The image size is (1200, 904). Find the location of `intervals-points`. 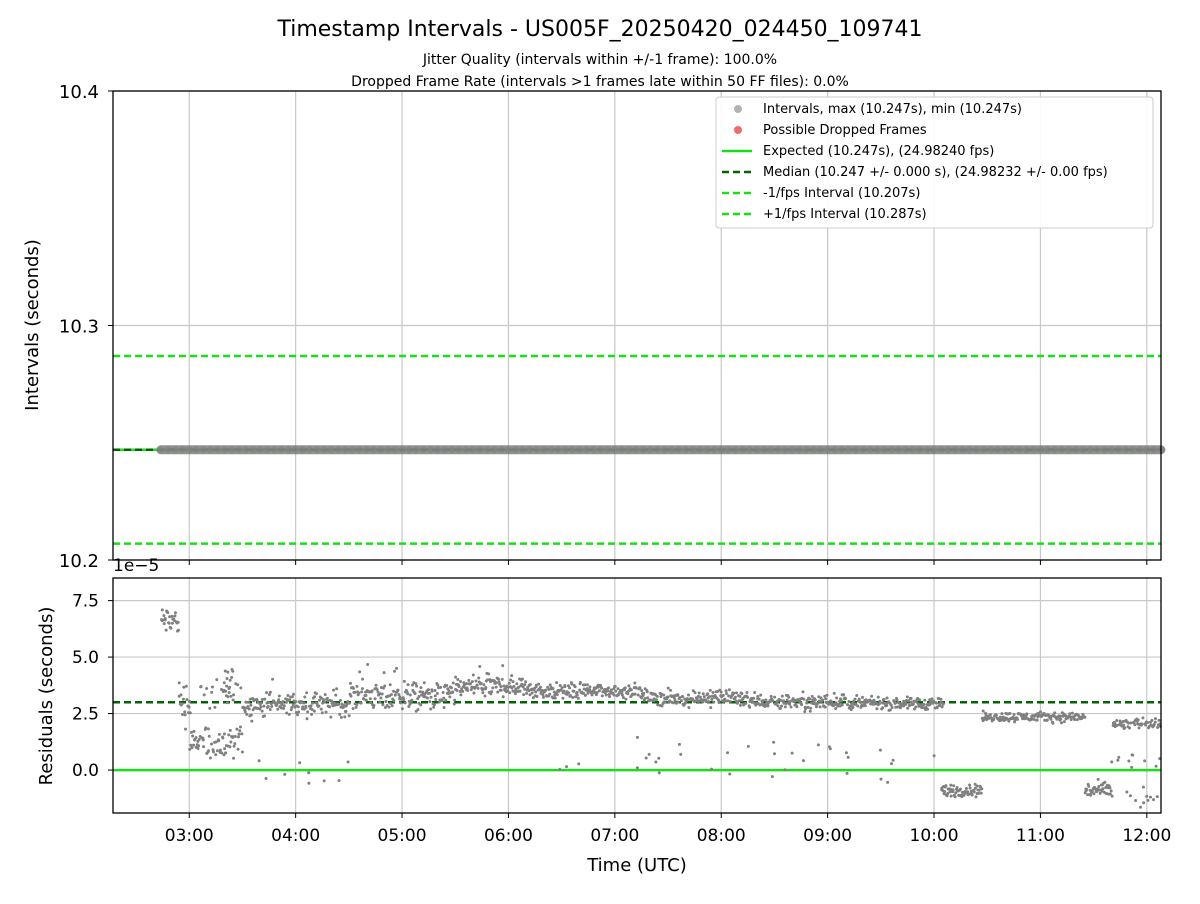

intervals-points is located at coordinates (661, 450).